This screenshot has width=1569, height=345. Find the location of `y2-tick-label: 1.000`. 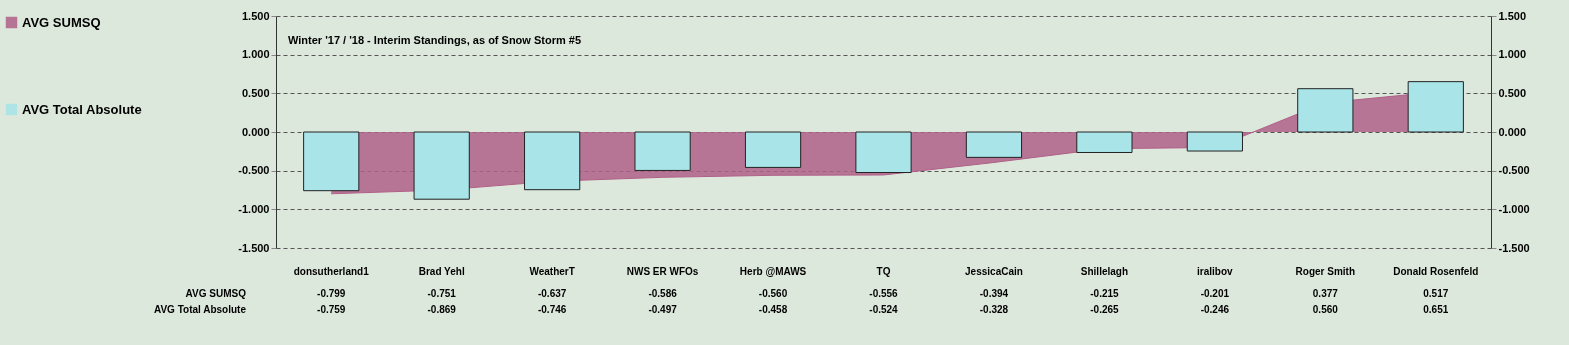

y2-tick-label: 1.000 is located at coordinates (1512, 54).